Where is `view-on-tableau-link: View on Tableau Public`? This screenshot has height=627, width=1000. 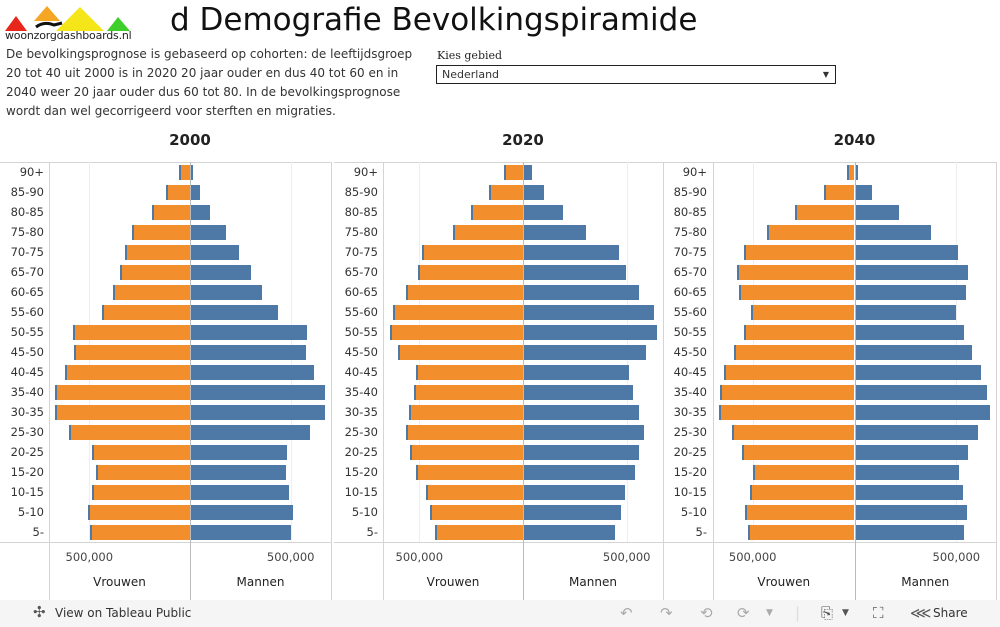
view-on-tableau-link: View on Tableau Public is located at coordinates (123, 613).